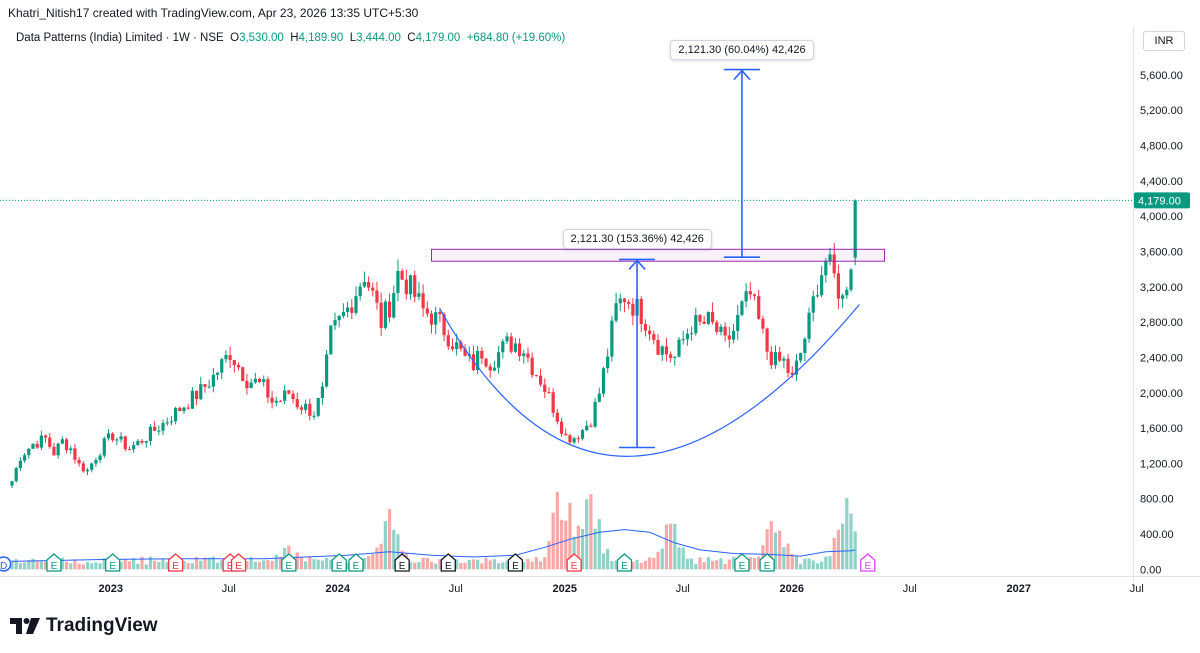 Image resolution: width=1200 pixels, height=653 pixels. Describe the element at coordinates (742, 49) in the screenshot. I see `measure-label-2: 2,121.30 (60.04%) 42,426` at that location.